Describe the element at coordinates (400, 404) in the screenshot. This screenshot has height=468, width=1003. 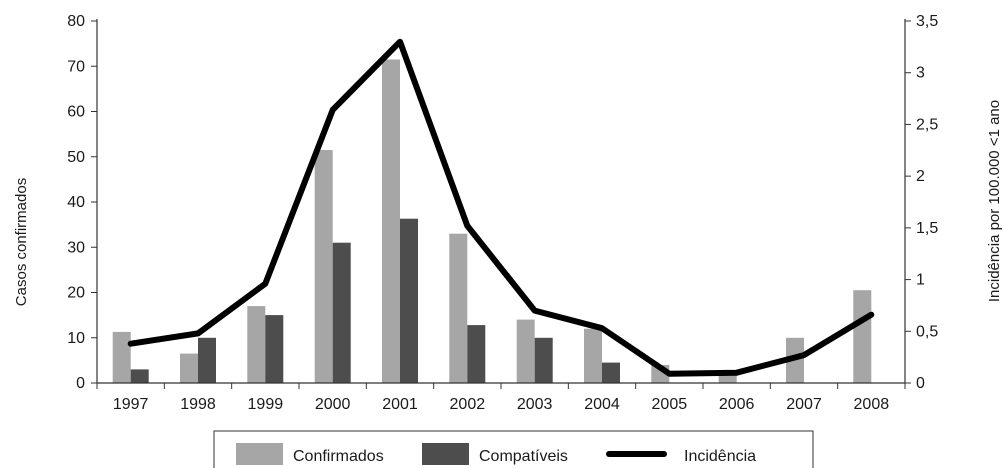
I see `x-tick-label: 2001` at that location.